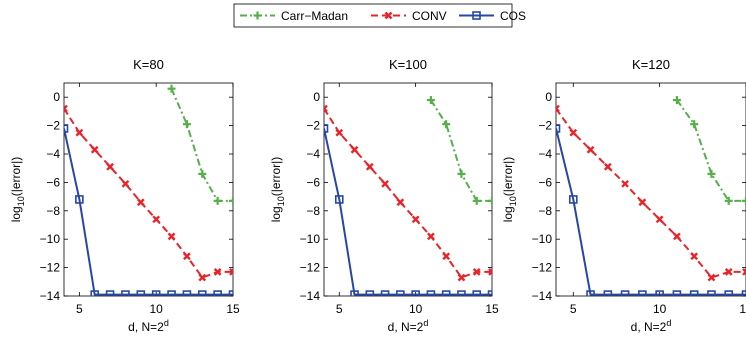  What do you see at coordinates (53, 154) in the screenshot?
I see `y-tick-label: −4` at bounding box center [53, 154].